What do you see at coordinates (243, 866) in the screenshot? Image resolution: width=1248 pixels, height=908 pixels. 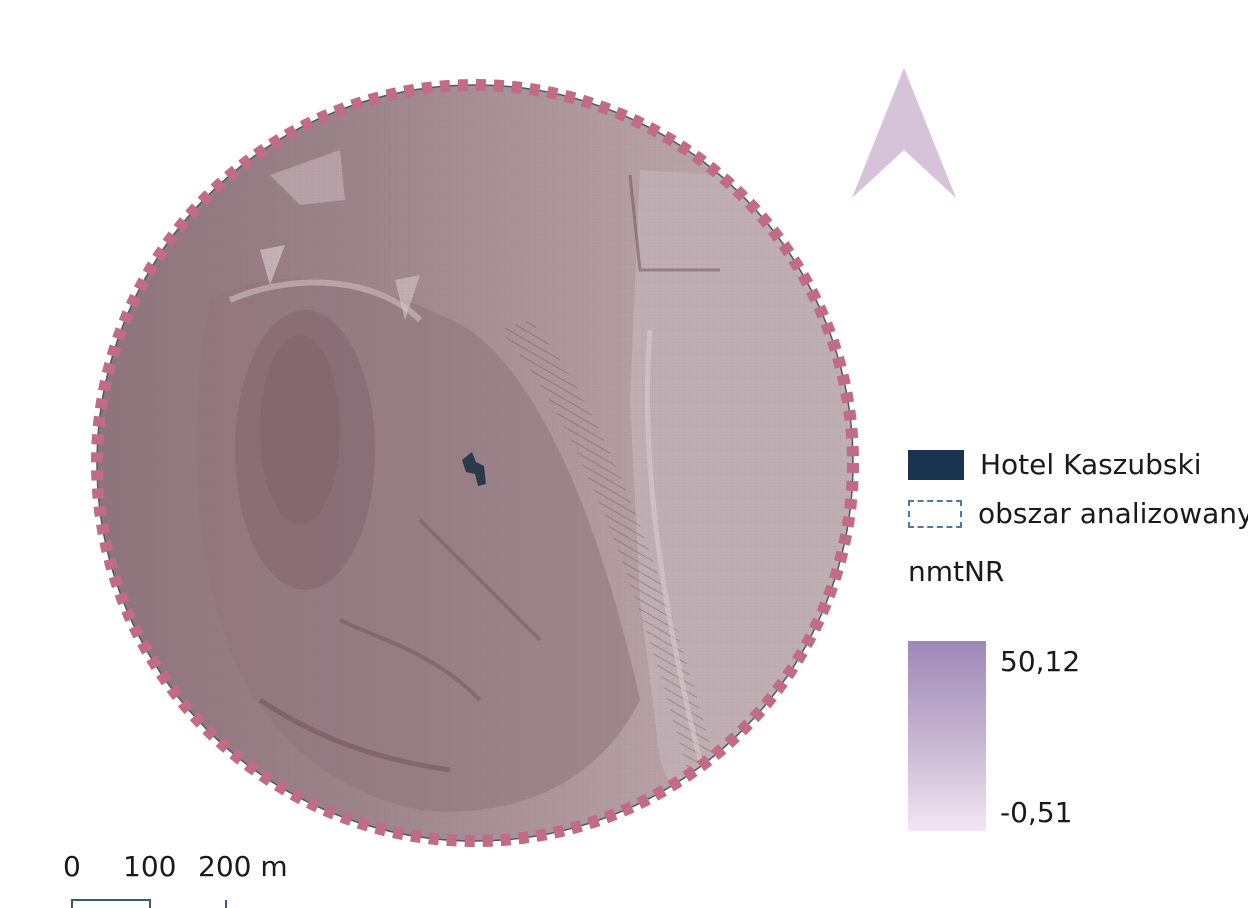 I see `scale-label-200m: 200 m` at bounding box center [243, 866].